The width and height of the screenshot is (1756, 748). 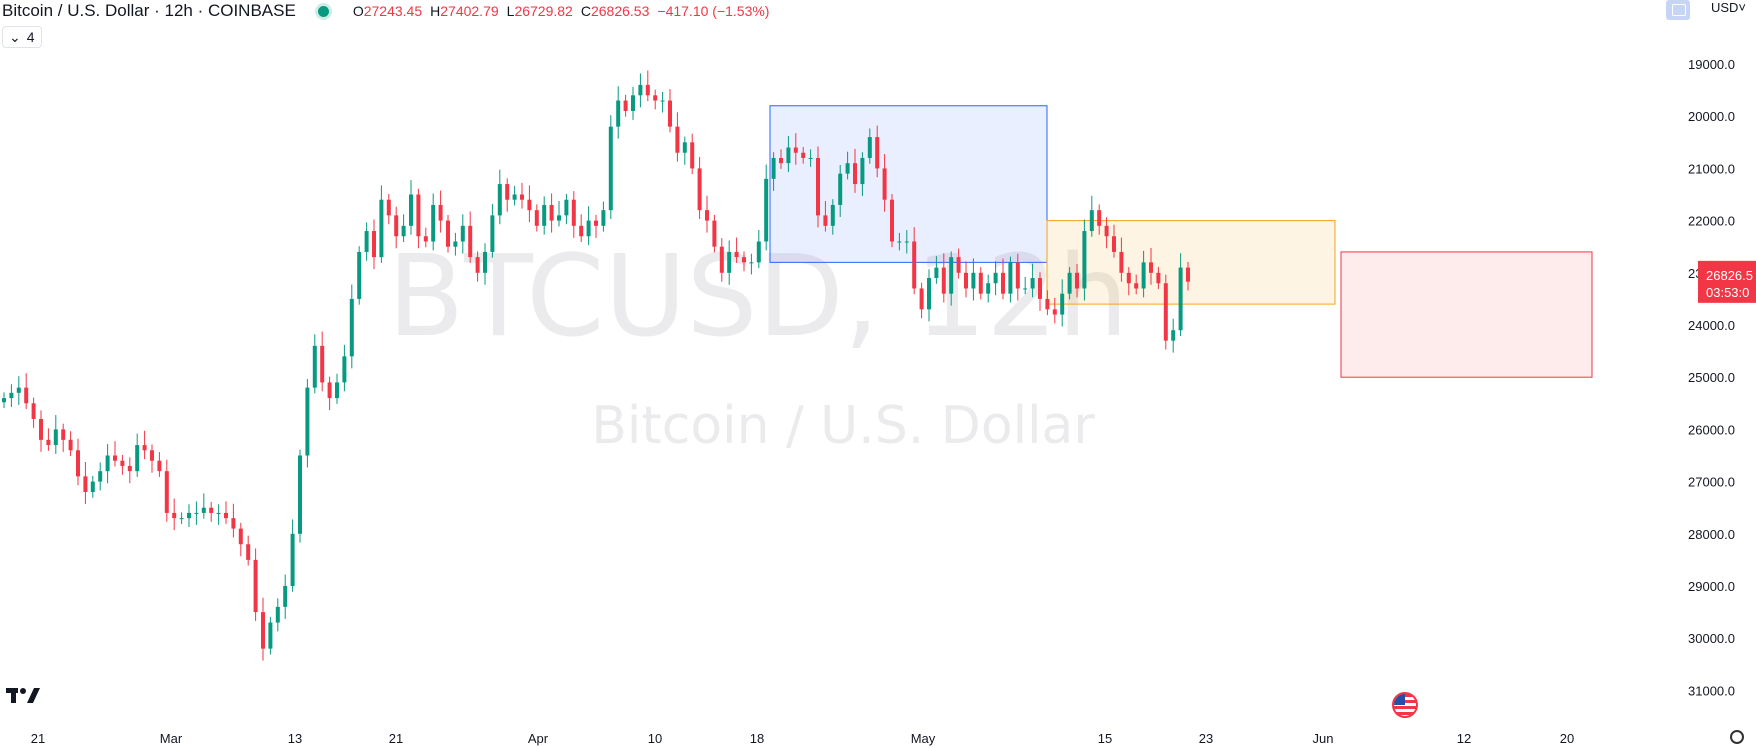 I want to click on rectangle-drawing-red, so click(x=1466, y=314).